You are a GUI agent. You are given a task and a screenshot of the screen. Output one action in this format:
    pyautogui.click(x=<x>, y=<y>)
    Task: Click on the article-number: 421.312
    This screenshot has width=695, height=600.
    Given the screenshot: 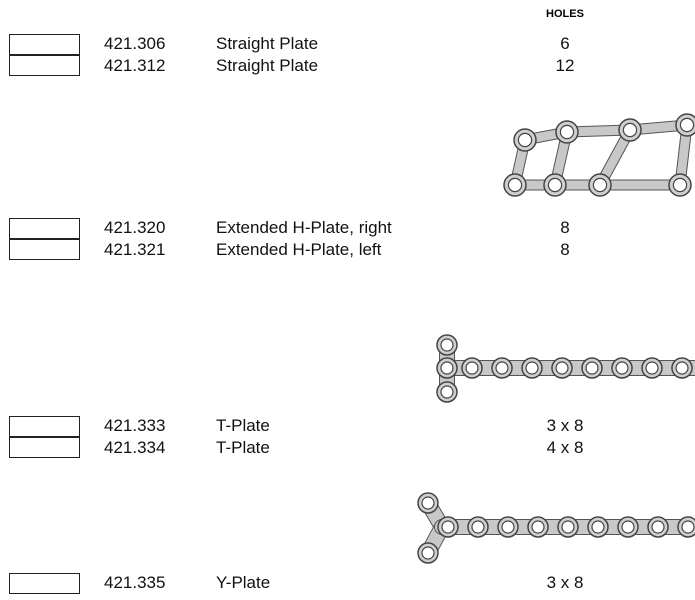 What is the action you would take?
    pyautogui.click(x=135, y=65)
    